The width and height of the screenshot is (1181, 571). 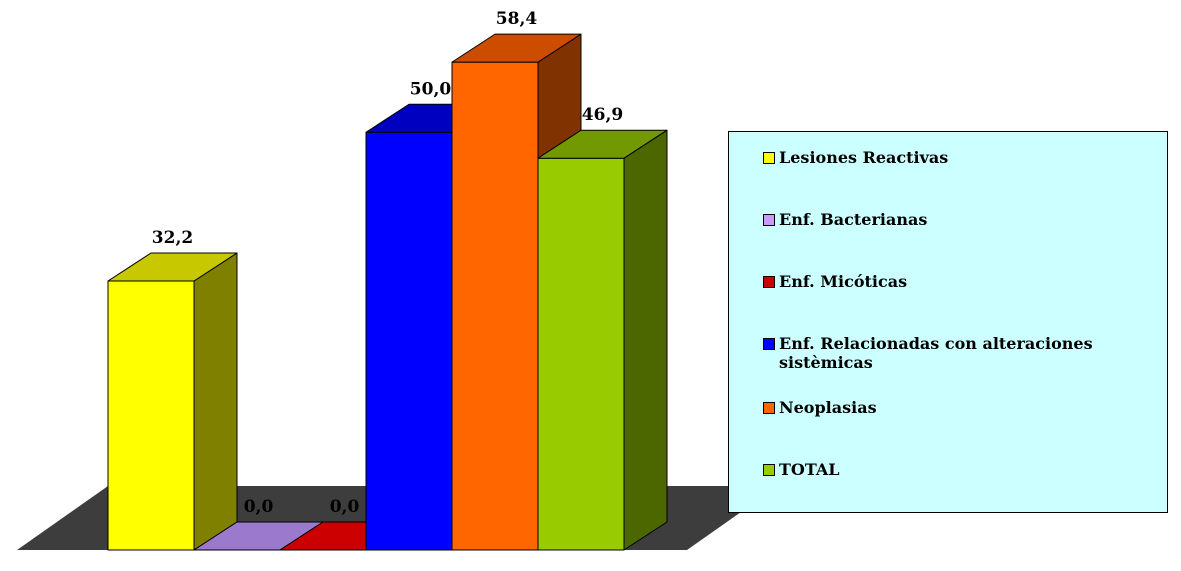 What do you see at coordinates (431, 89) in the screenshot?
I see `value-label: 50,0` at bounding box center [431, 89].